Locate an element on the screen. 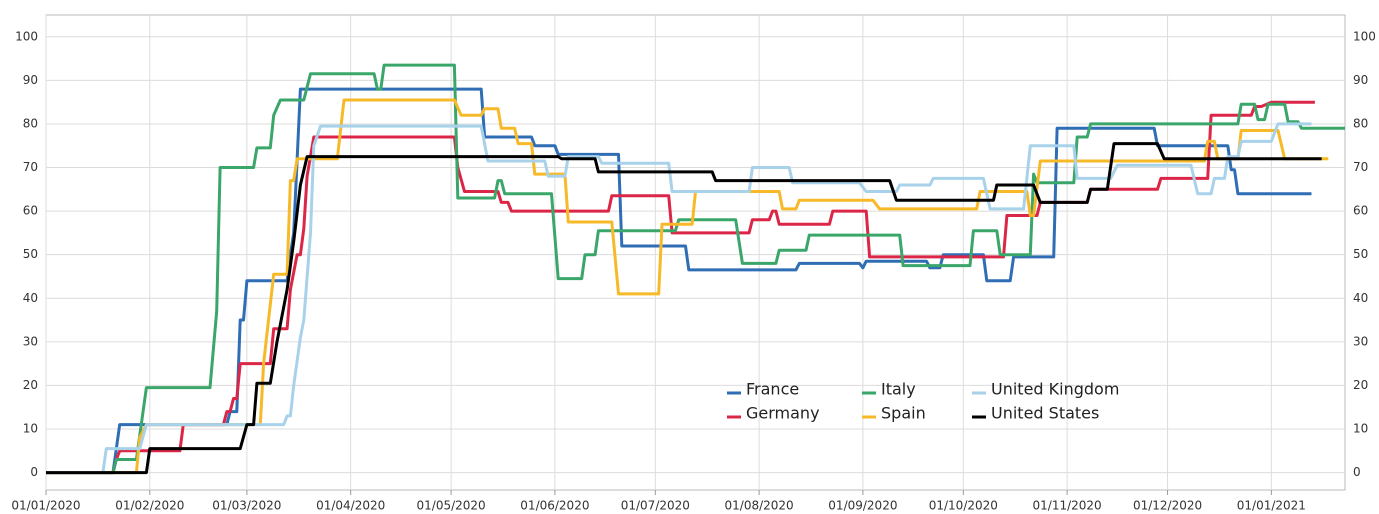 The width and height of the screenshot is (1379, 514). y-tick-label: 20 is located at coordinates (30, 385).